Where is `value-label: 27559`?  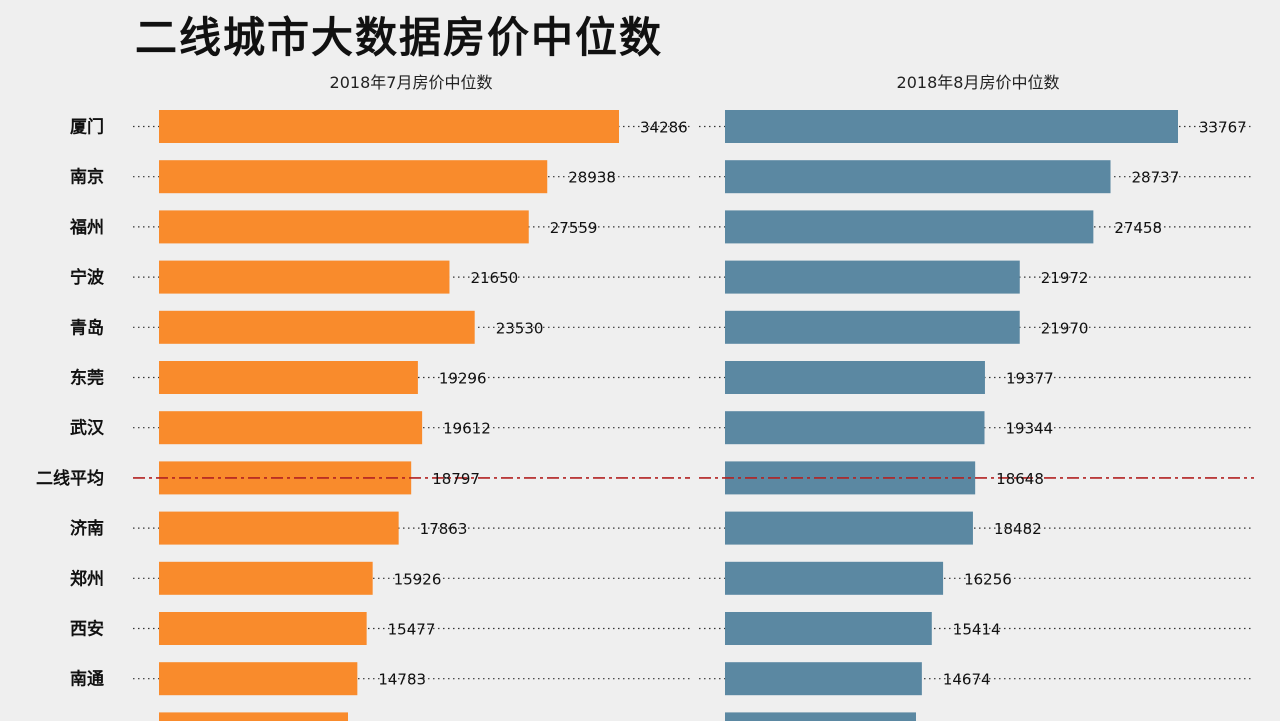
value-label: 27559 is located at coordinates (574, 228).